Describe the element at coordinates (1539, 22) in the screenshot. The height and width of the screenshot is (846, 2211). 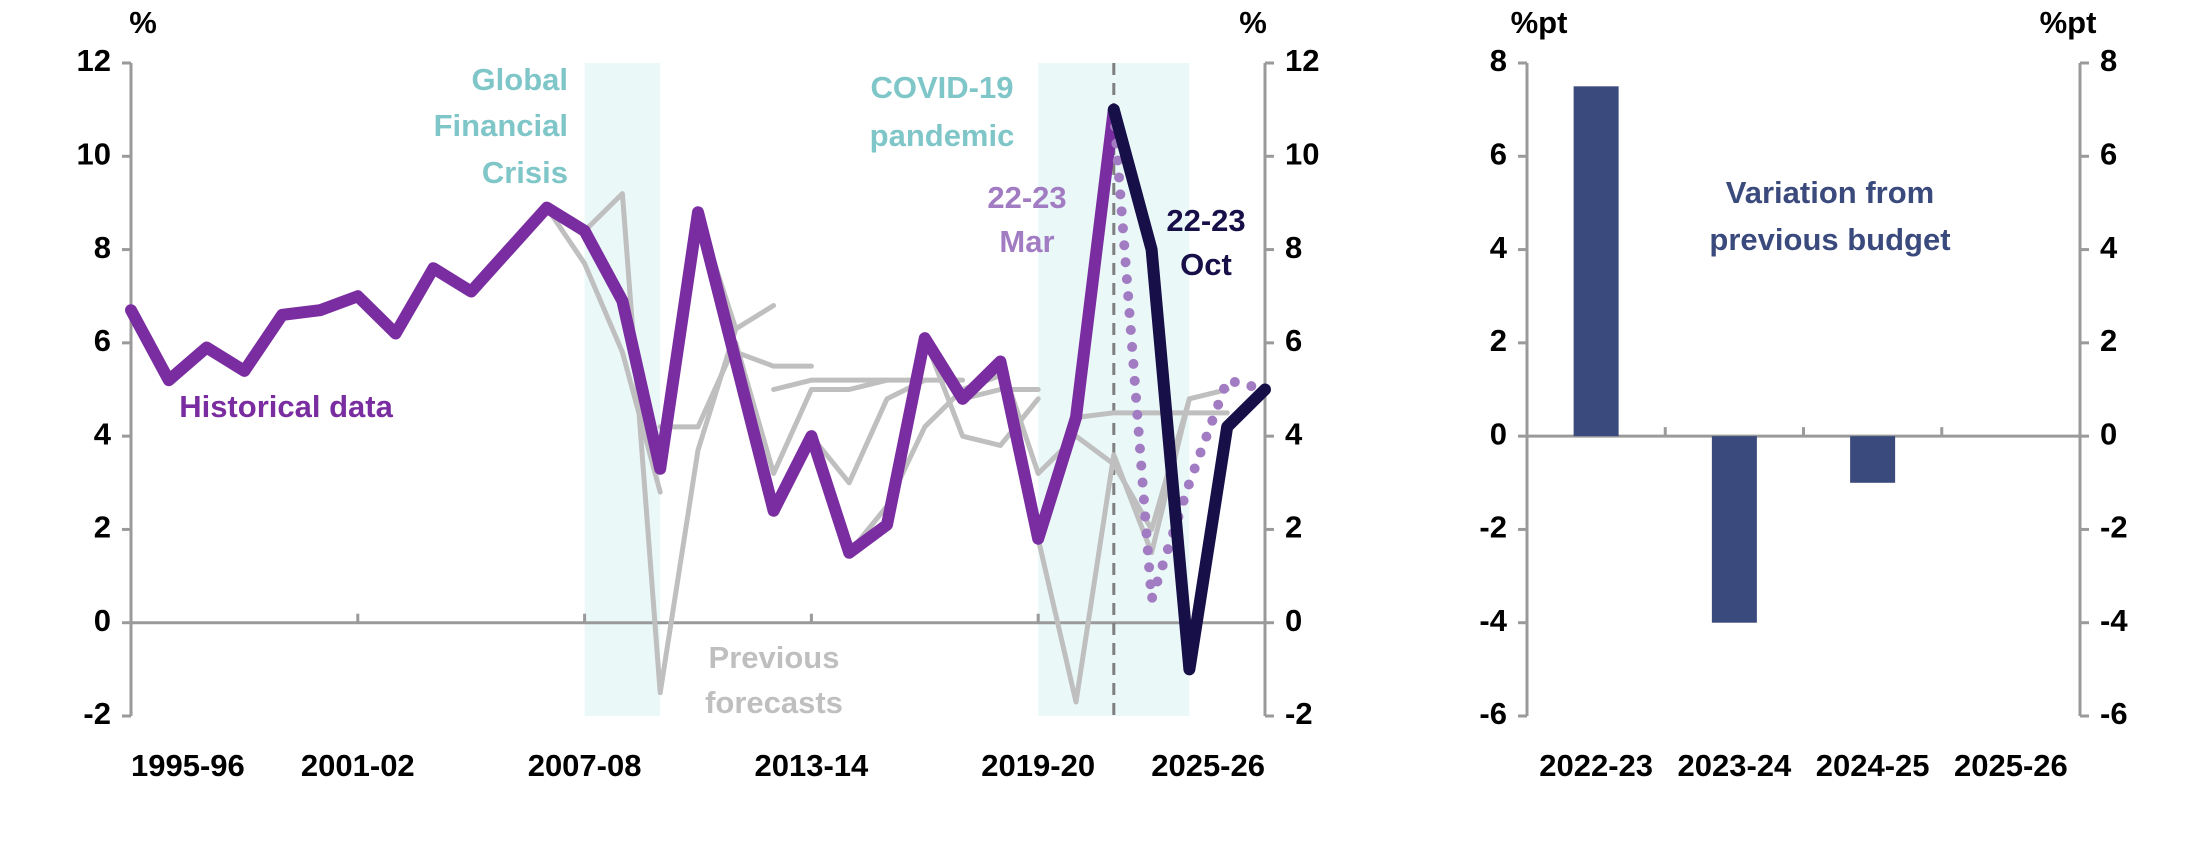
I see `y-unit: %pt` at that location.